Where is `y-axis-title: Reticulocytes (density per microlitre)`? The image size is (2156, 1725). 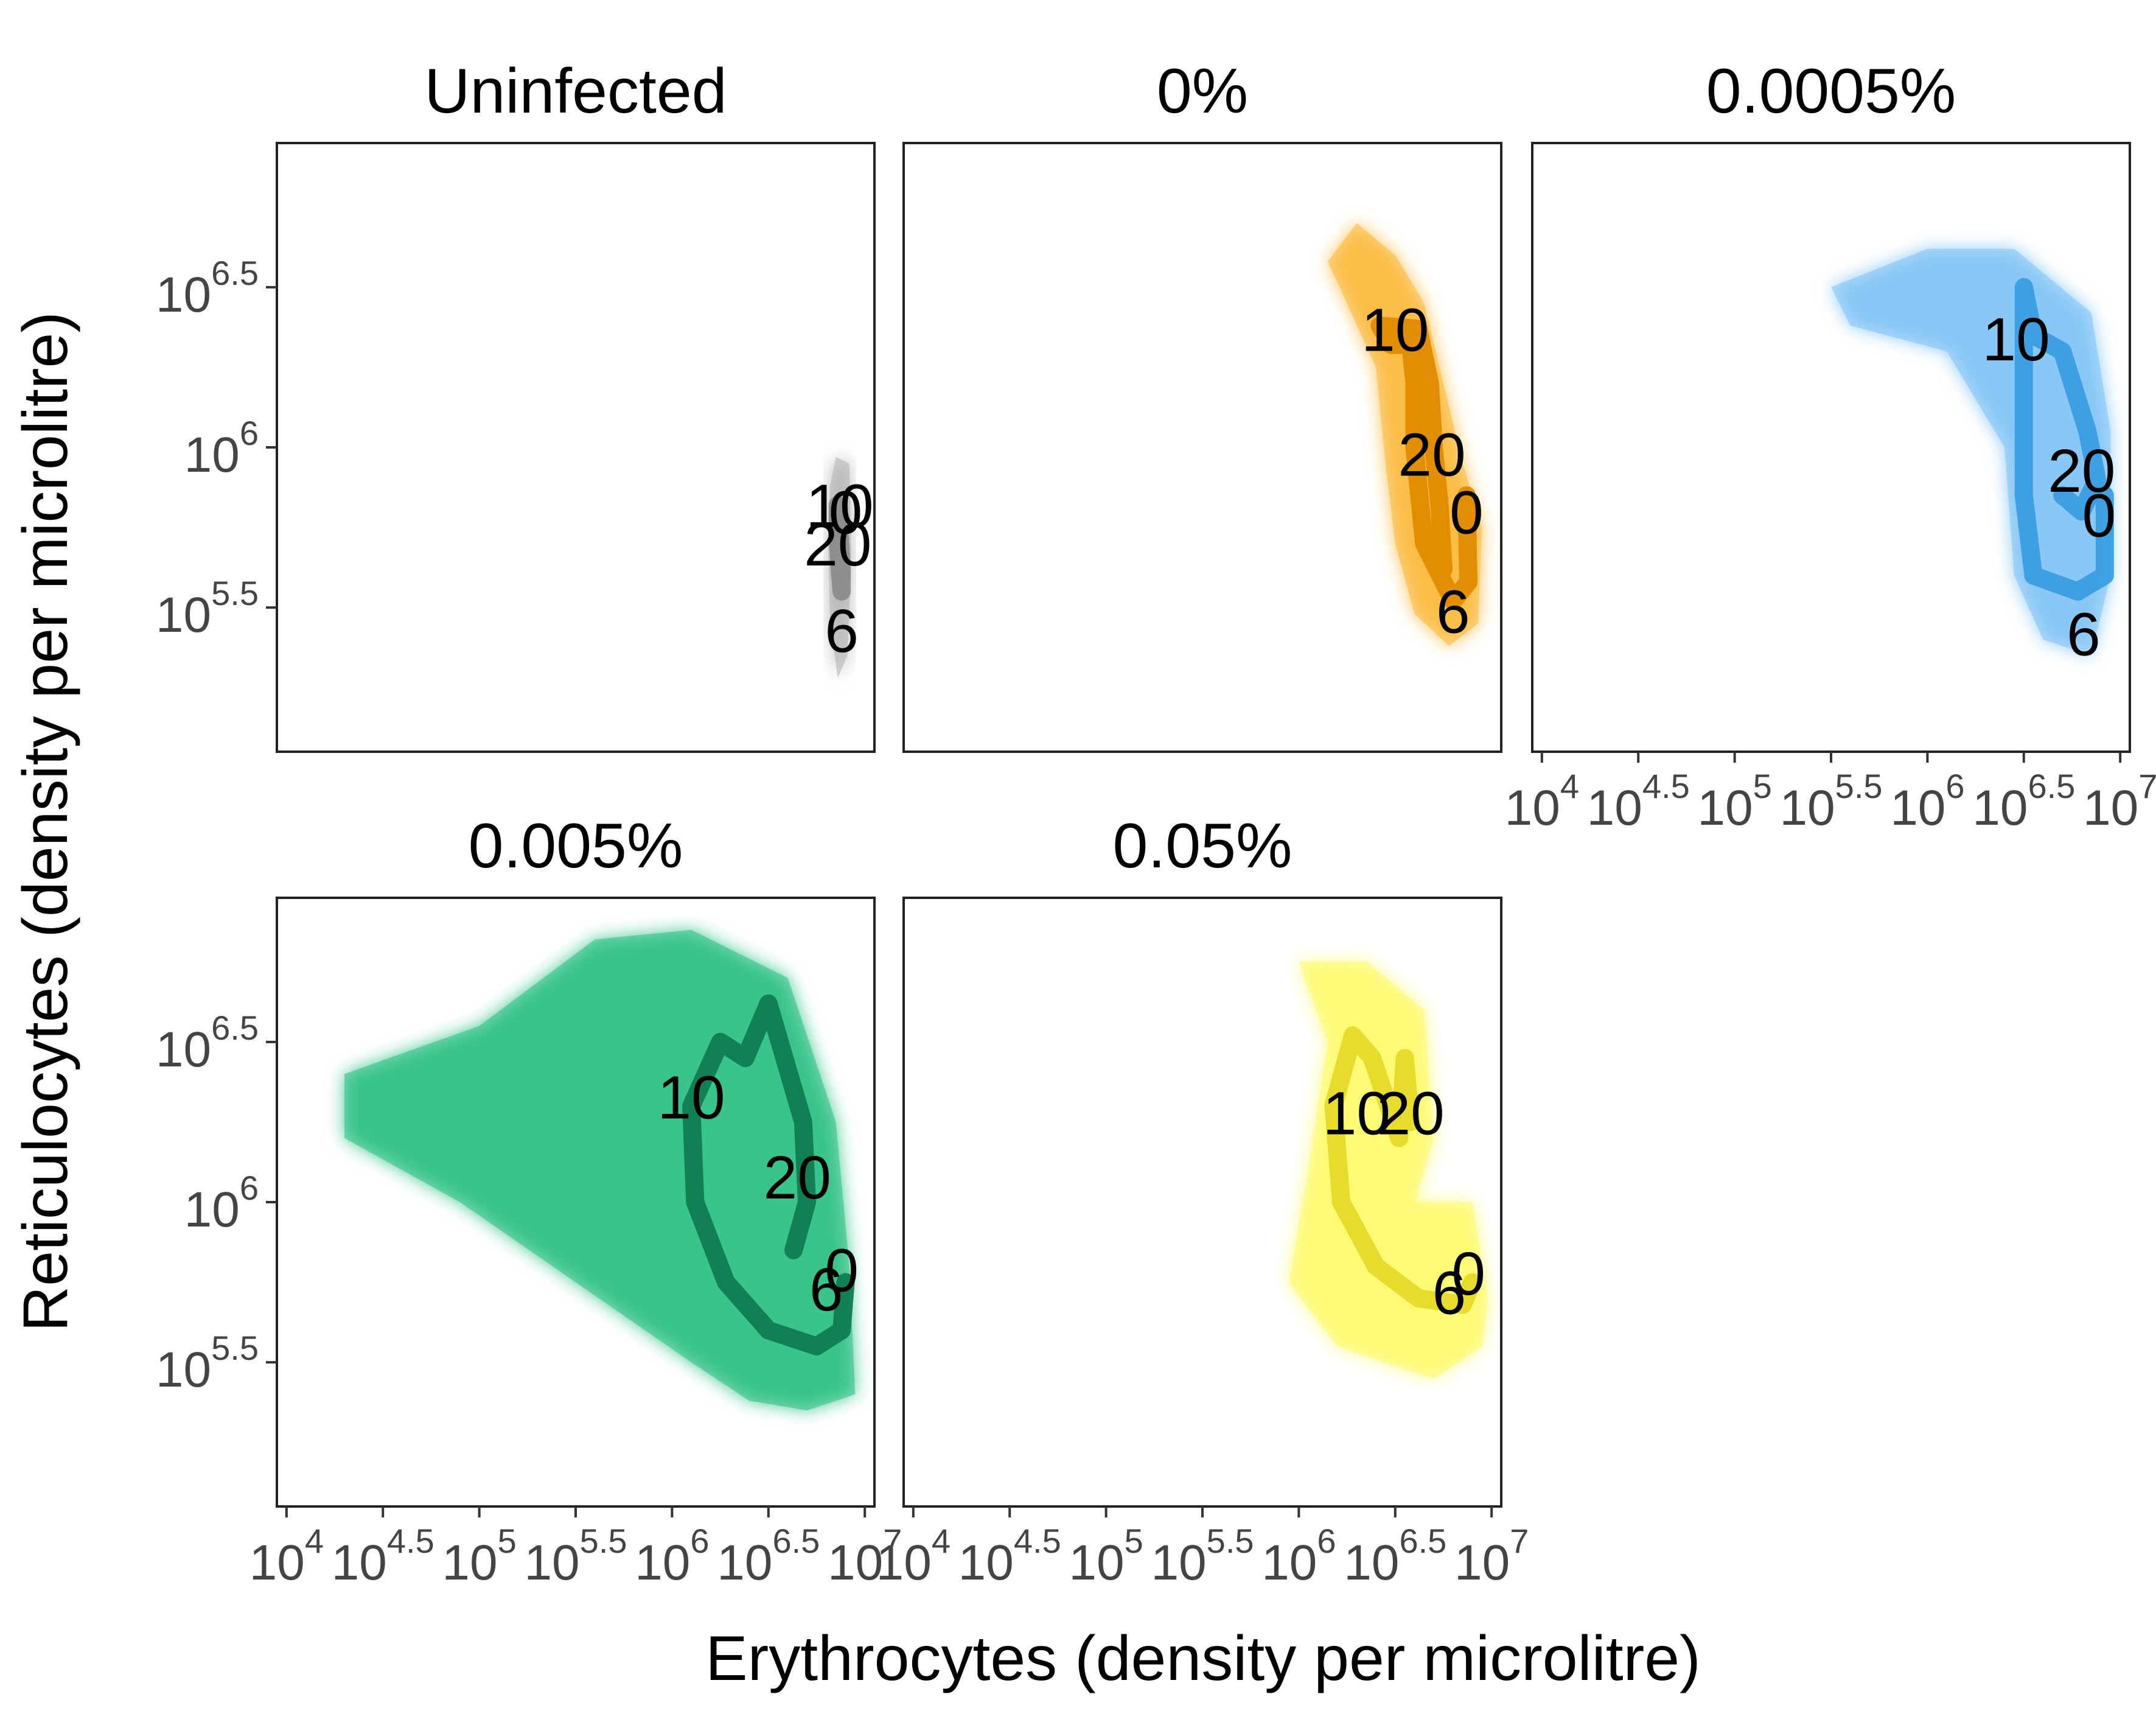 y-axis-title: Reticulocytes (density per microlitre) is located at coordinates (45, 822).